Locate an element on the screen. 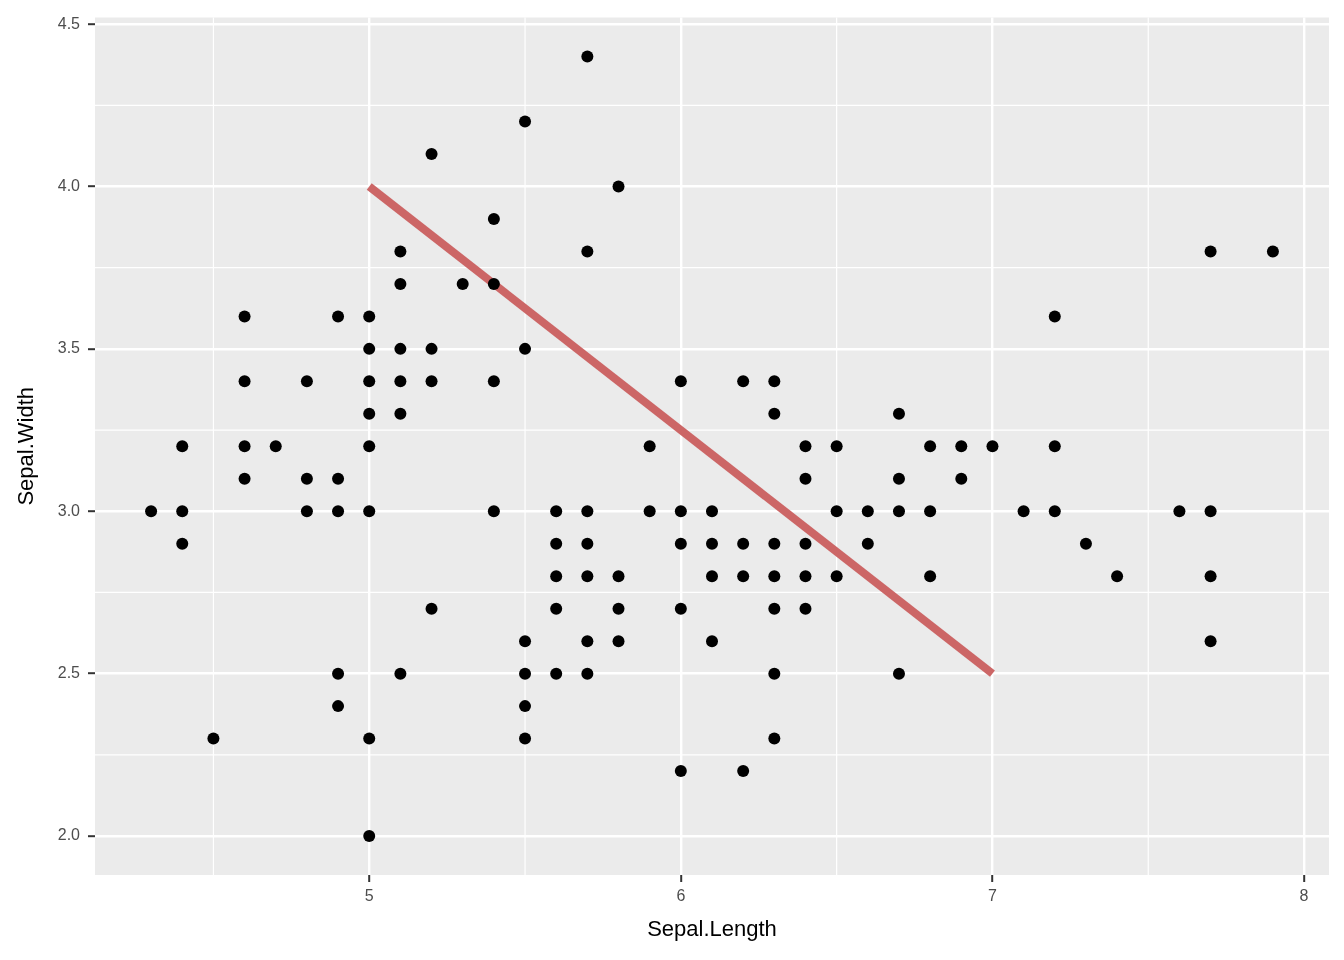 The height and width of the screenshot is (960, 1344). y-tick-label: 3.5 is located at coordinates (69, 348).